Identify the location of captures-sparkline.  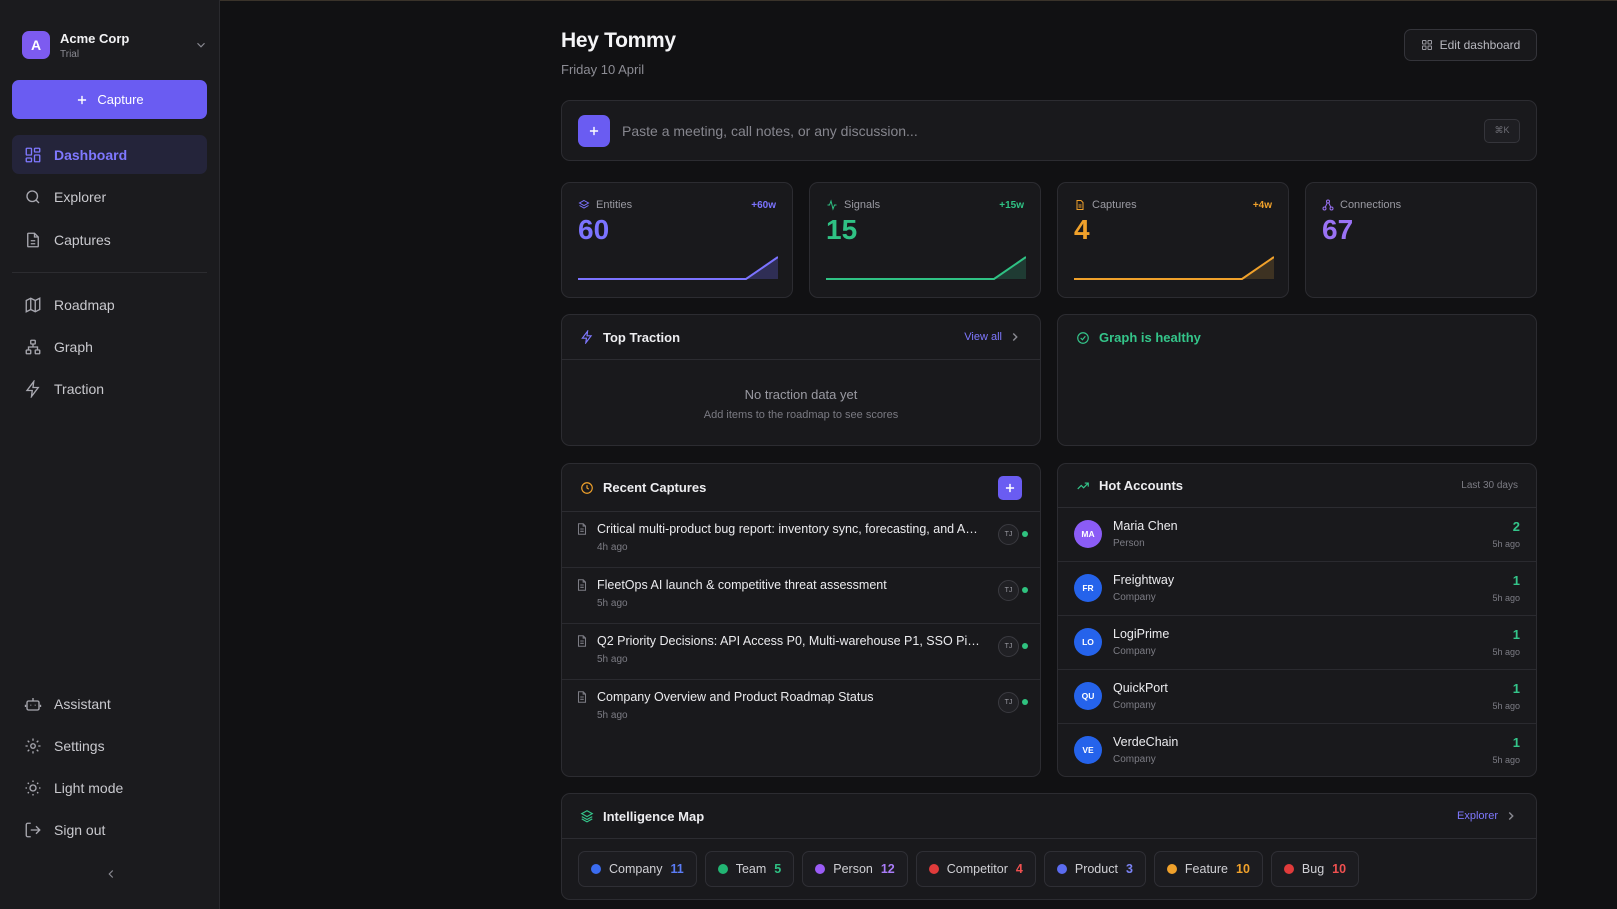
(1174, 268).